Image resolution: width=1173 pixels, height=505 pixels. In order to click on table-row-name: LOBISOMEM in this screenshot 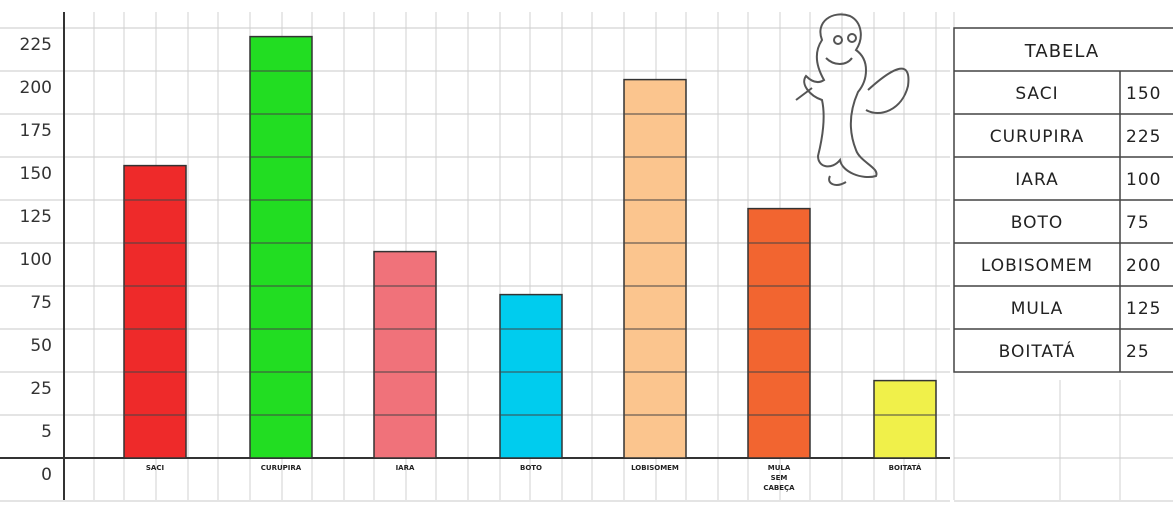, I will do `click(1037, 266)`.